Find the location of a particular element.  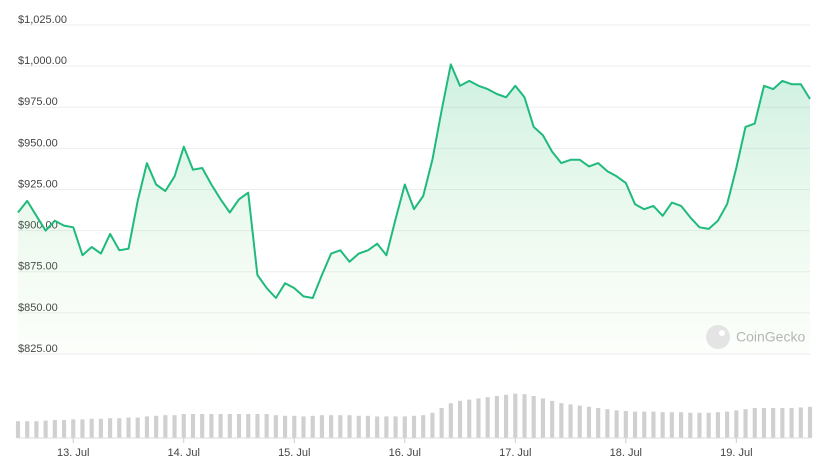

x-tick-label: 19. Jul is located at coordinates (736, 453).